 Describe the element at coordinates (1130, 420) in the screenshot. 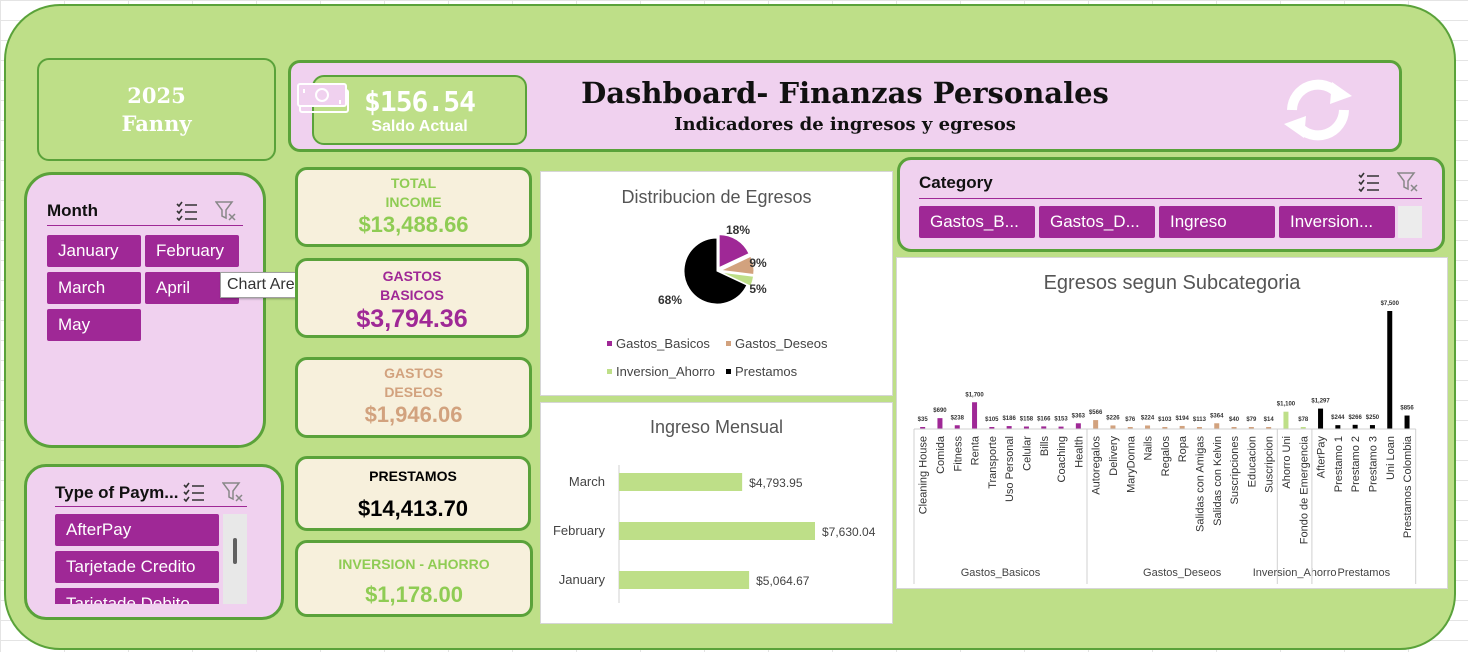

I see `column-value-label: $76` at that location.